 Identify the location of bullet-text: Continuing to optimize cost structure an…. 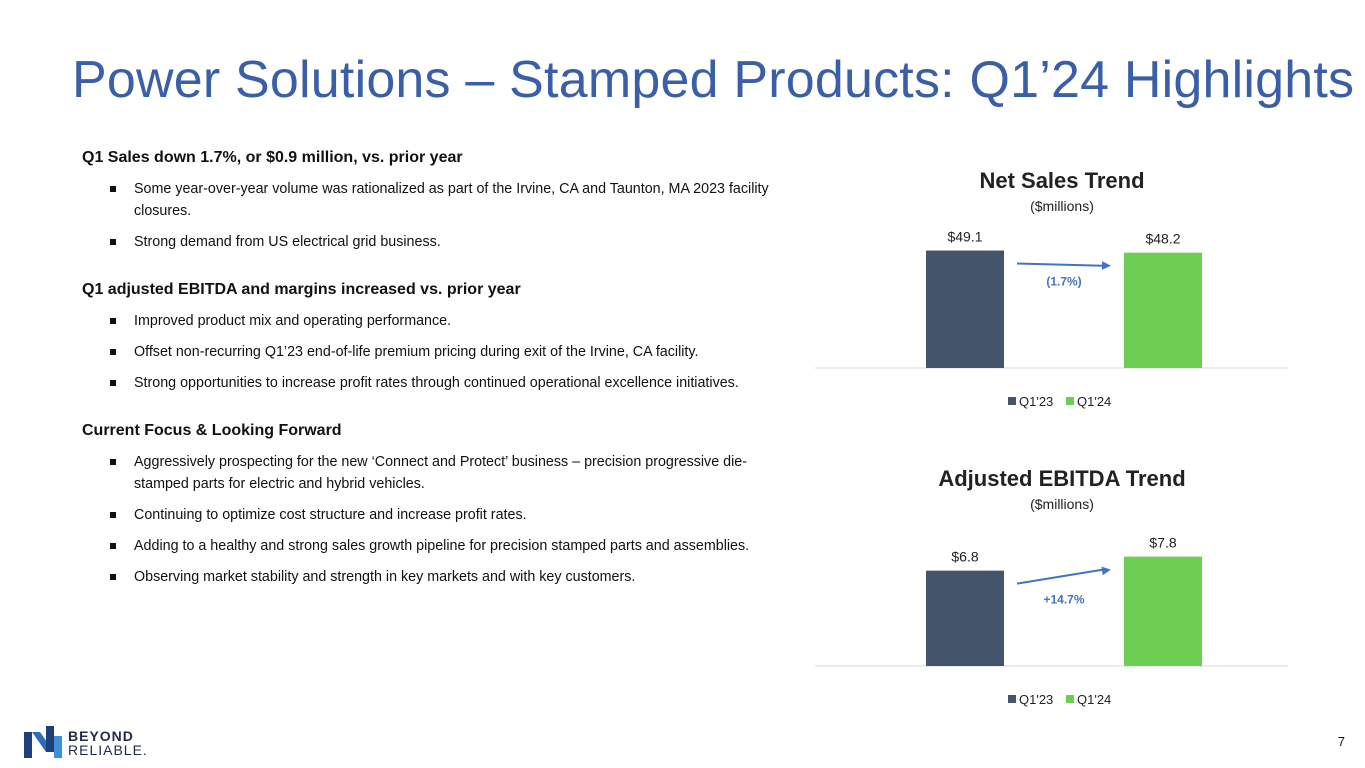
(330, 515).